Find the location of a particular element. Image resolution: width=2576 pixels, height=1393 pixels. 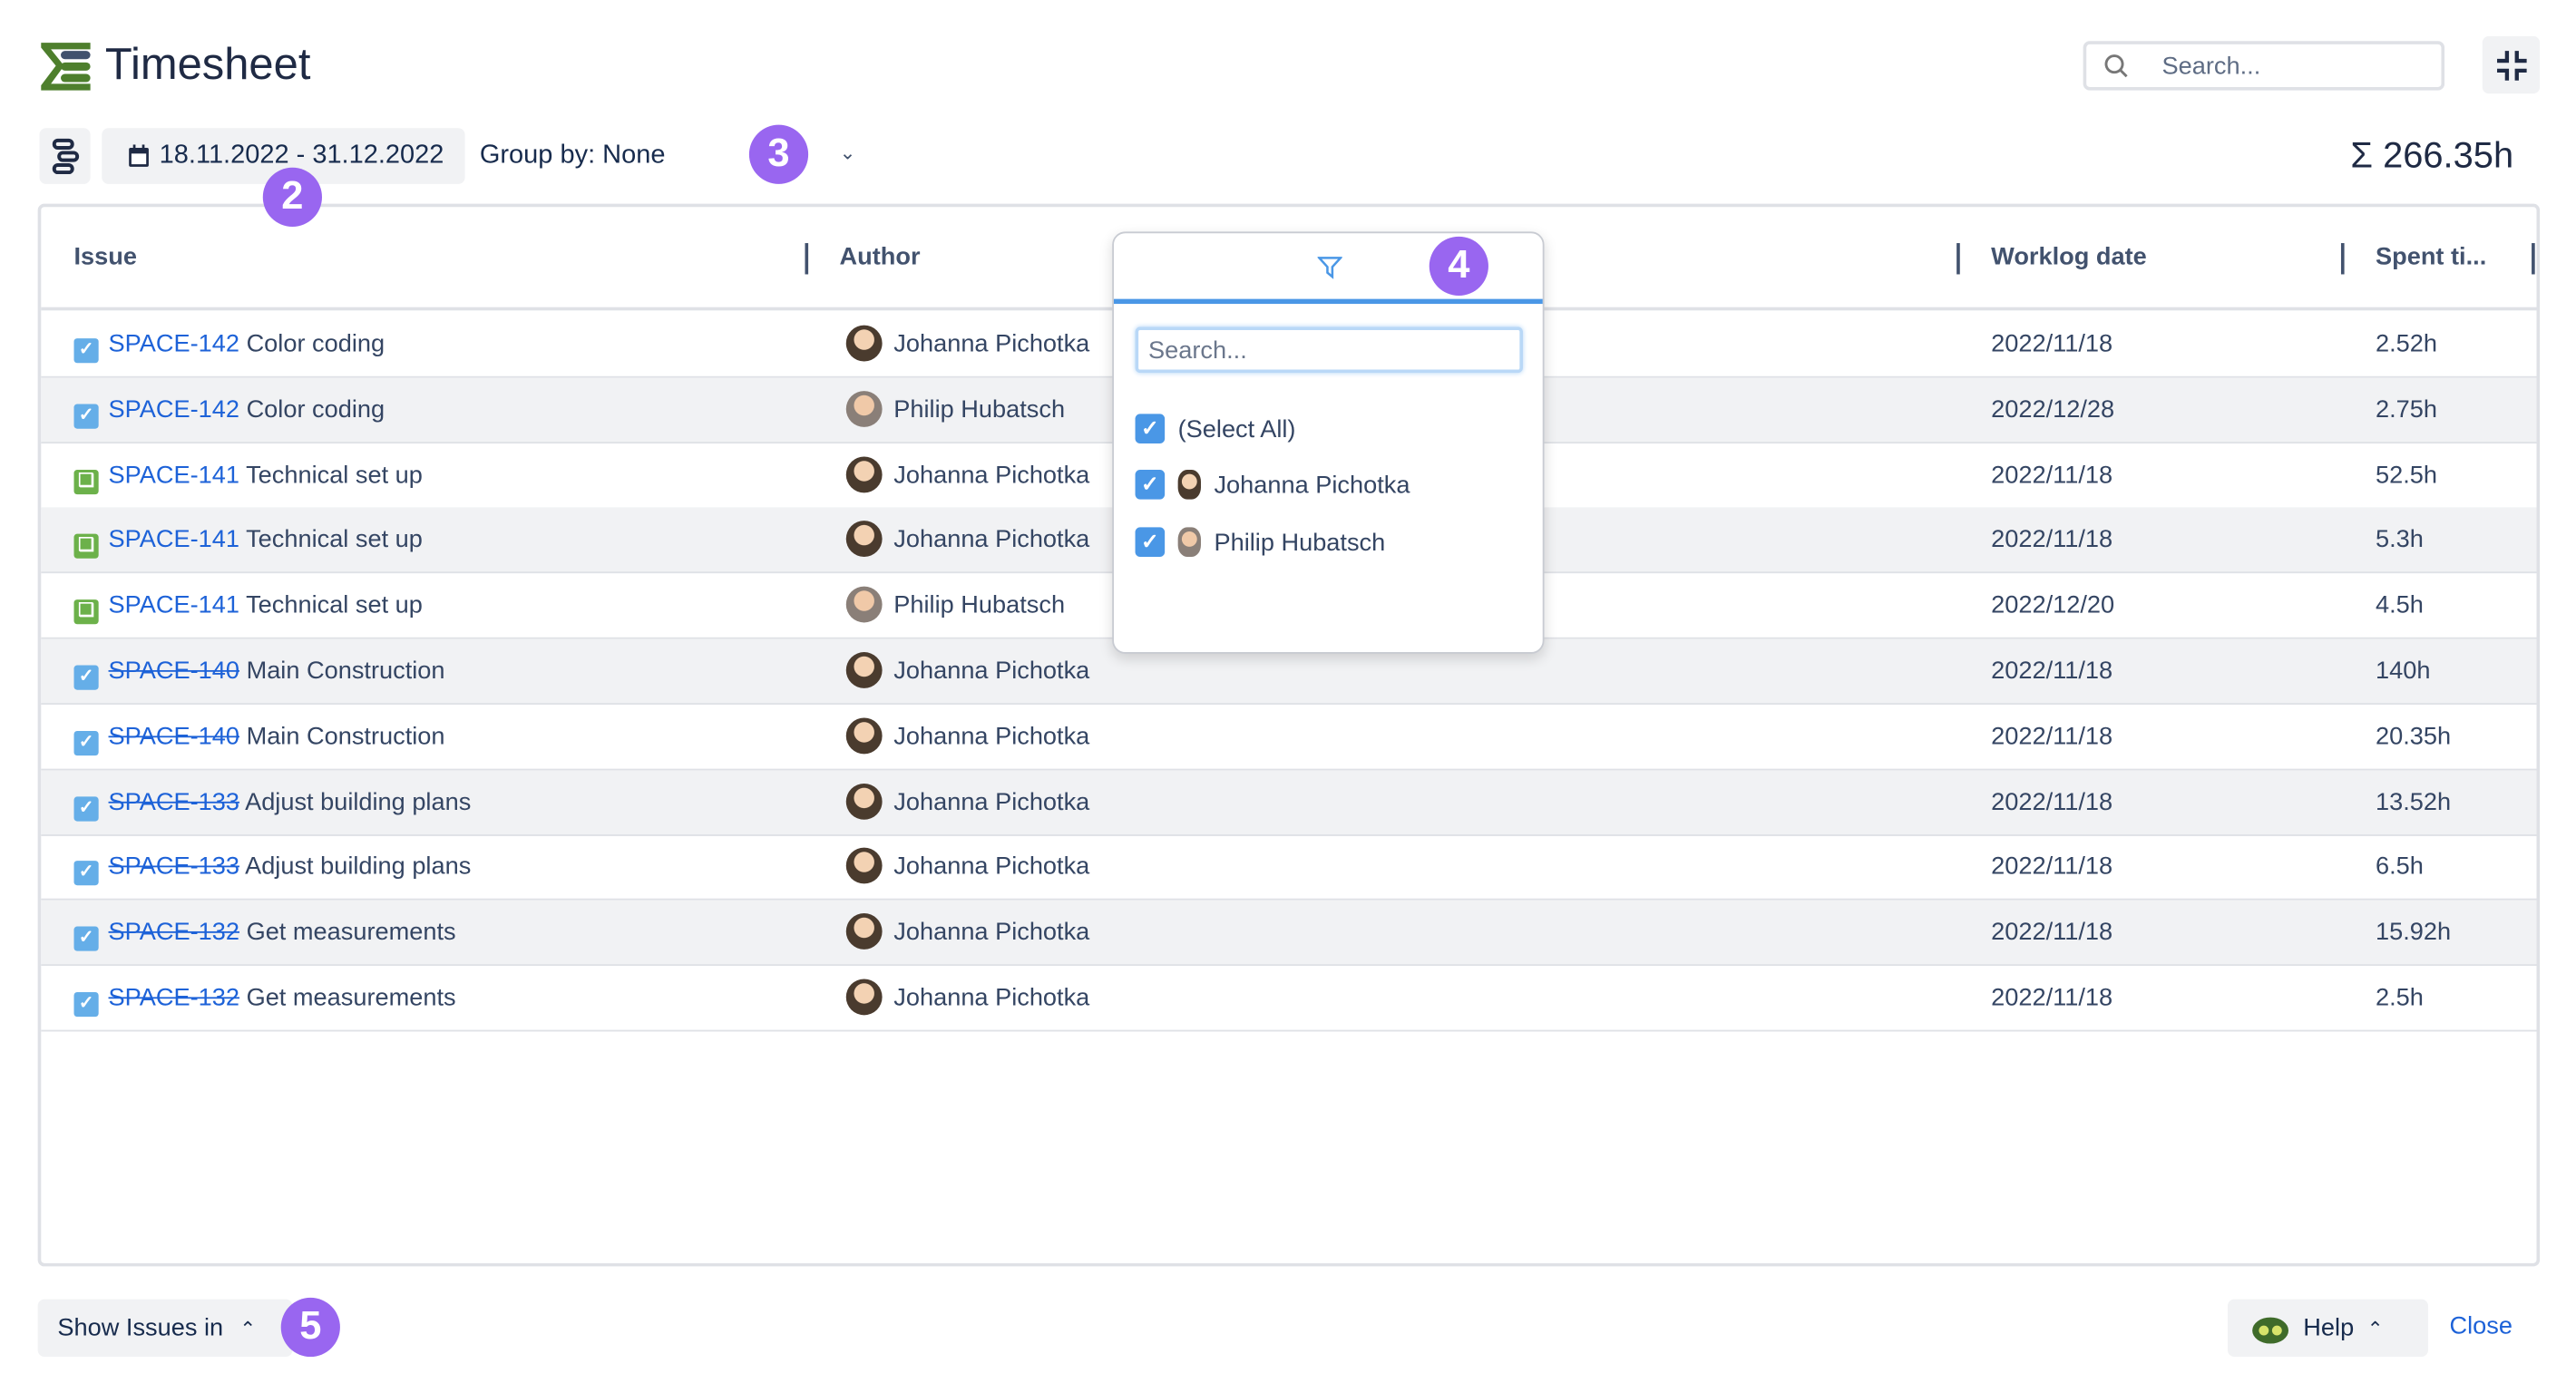

issue-cell: ✓ SPACE-142 Color coding is located at coordinates (229, 412).